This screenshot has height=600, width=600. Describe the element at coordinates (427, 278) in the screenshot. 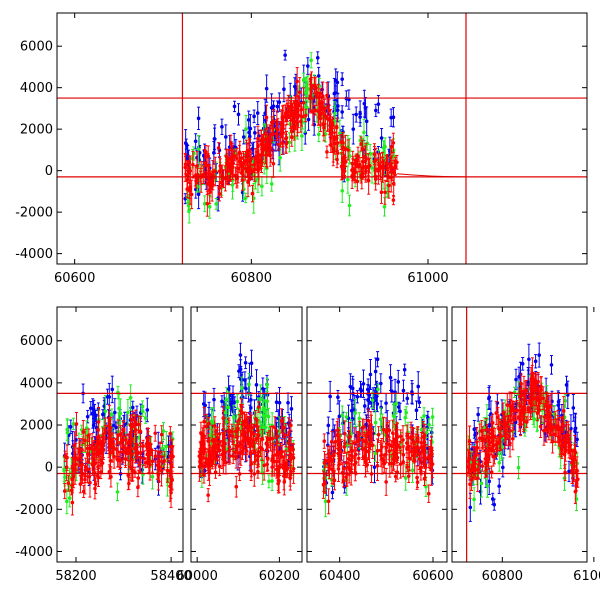

I see `x-tick-label: 61000` at that location.